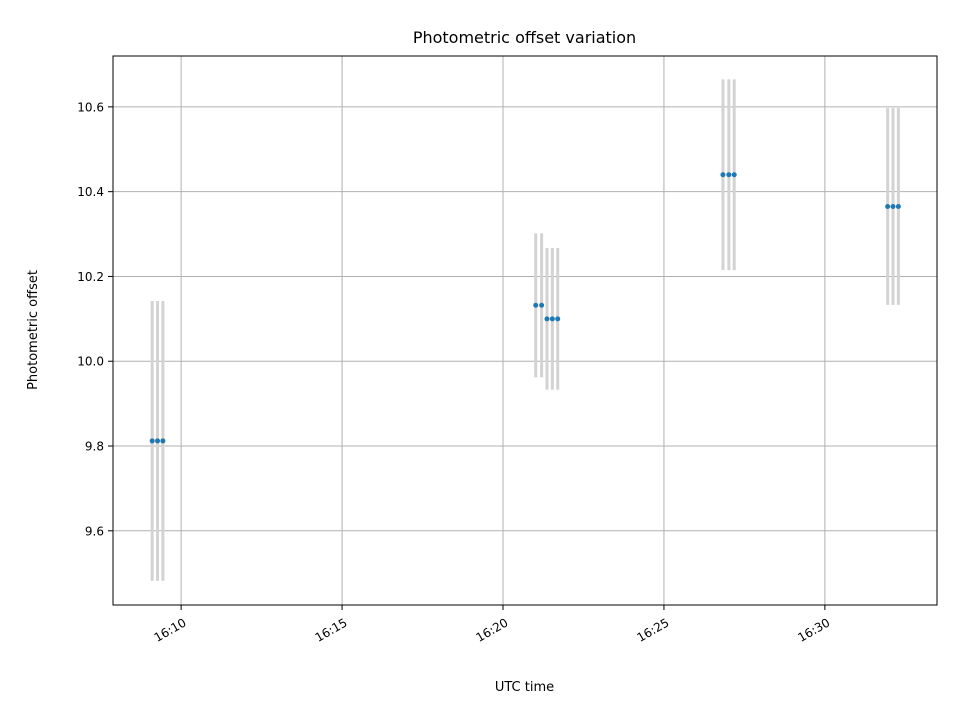 This screenshot has width=960, height=720. What do you see at coordinates (90, 362) in the screenshot?
I see `y-tick-label: 10.0` at bounding box center [90, 362].